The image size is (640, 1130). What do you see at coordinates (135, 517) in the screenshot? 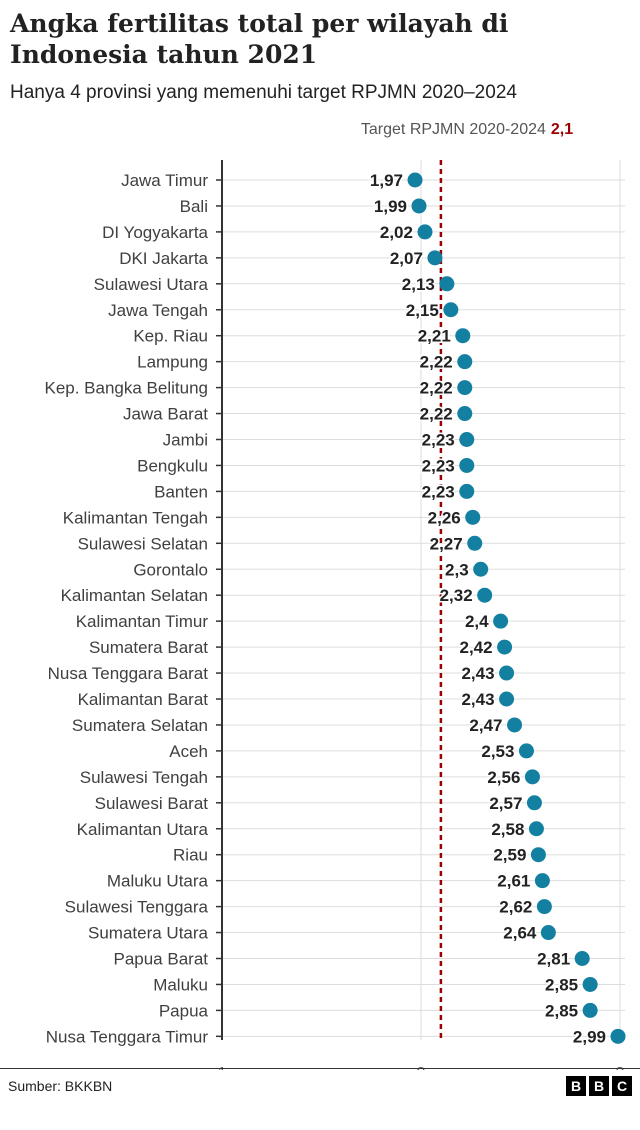
I see `category-label: Kalimantan Tengah` at bounding box center [135, 517].